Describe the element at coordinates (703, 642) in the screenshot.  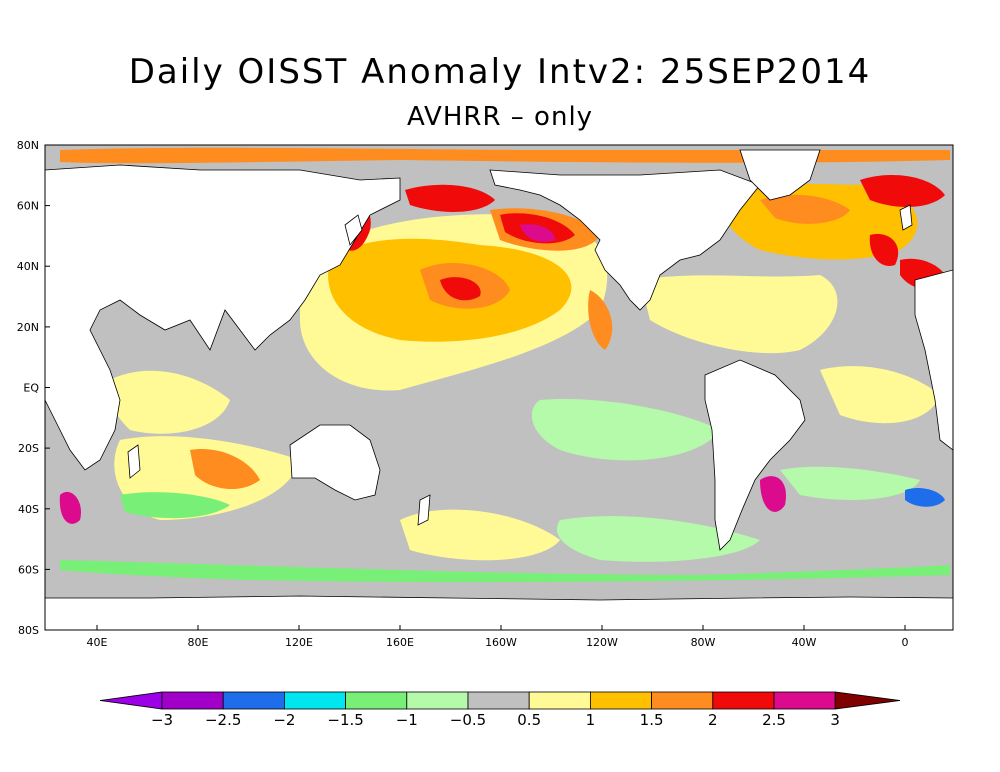
I see `lon-label: 80W` at that location.